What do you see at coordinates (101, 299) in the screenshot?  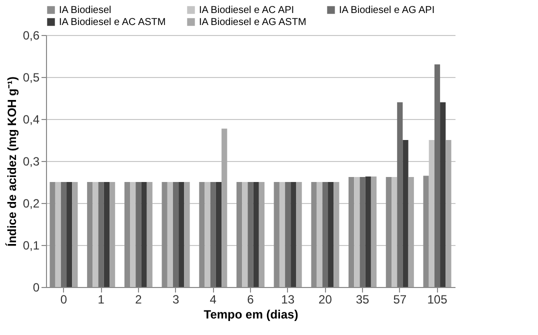 I see `x-tick-label: 1` at bounding box center [101, 299].